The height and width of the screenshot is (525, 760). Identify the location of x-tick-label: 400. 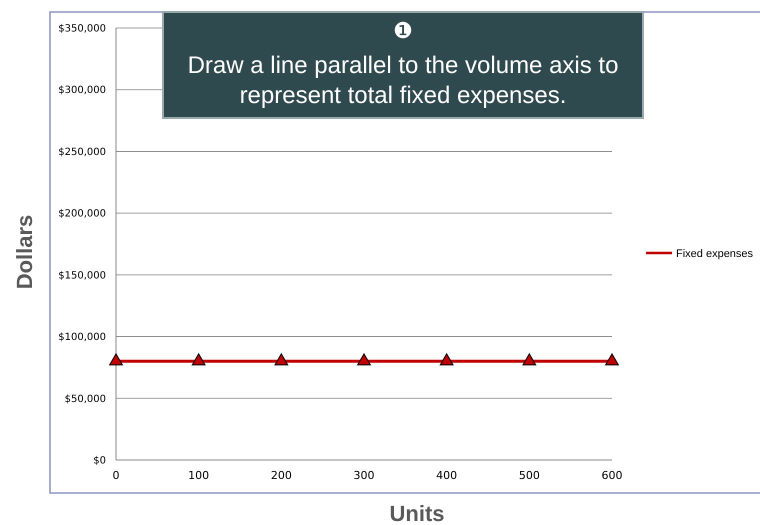
(447, 475).